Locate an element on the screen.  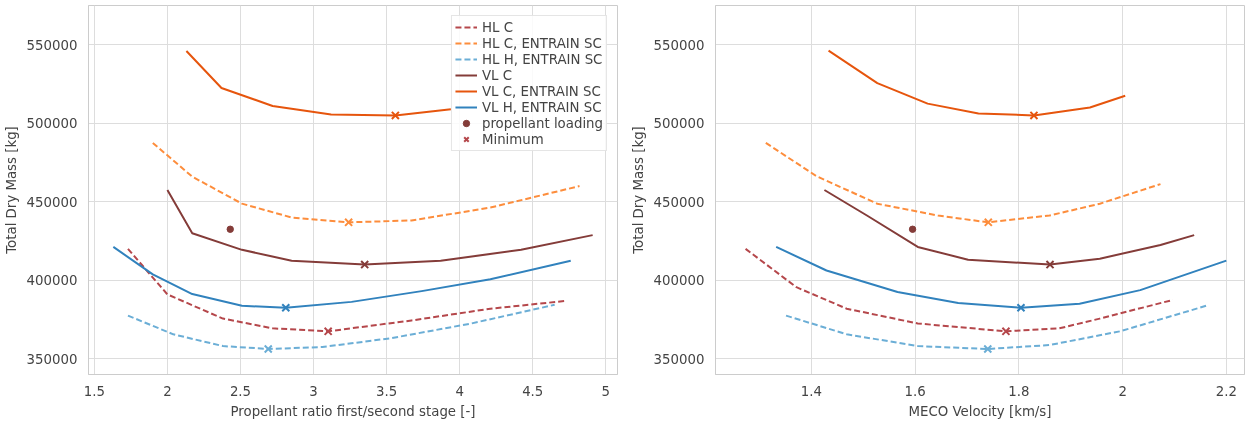
x-tick-label: 2.5 is located at coordinates (240, 391).